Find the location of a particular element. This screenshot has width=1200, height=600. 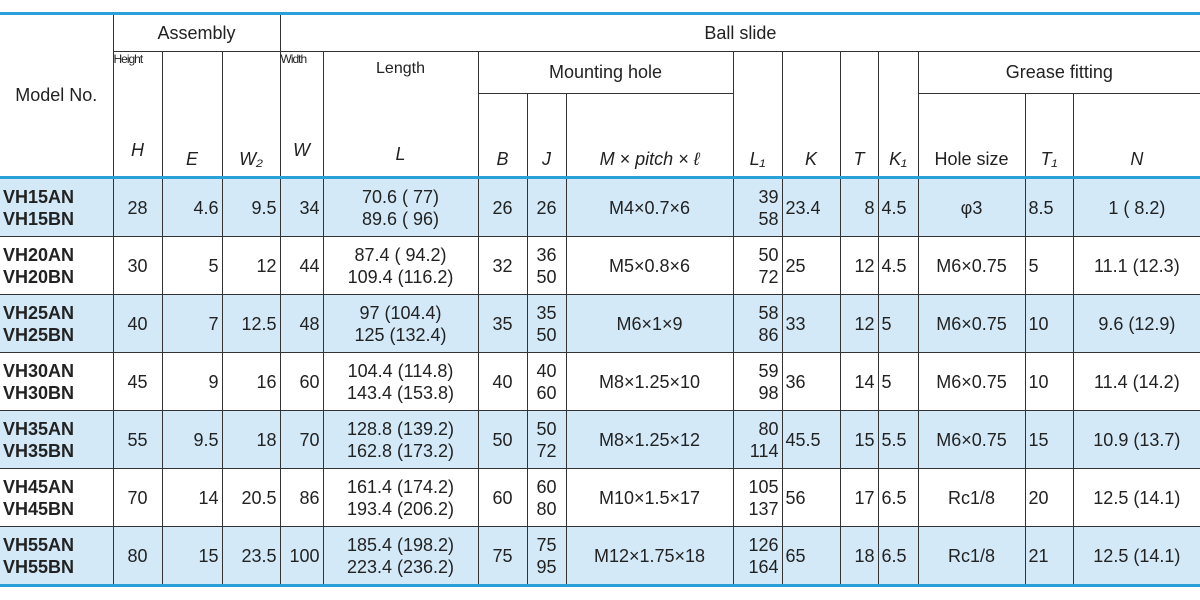

symbol-header: J is located at coordinates (546, 135).